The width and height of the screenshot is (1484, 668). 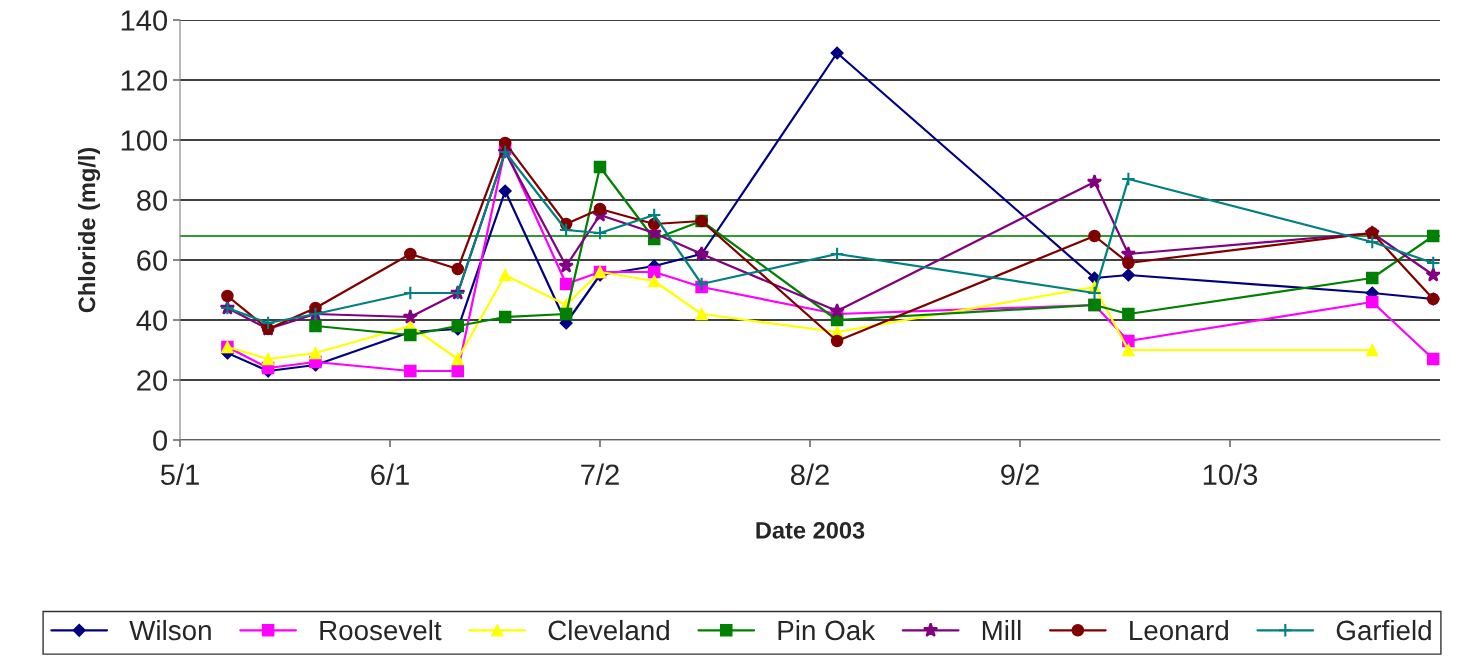 I want to click on x-tick-label: 10/3, so click(x=1230, y=474).